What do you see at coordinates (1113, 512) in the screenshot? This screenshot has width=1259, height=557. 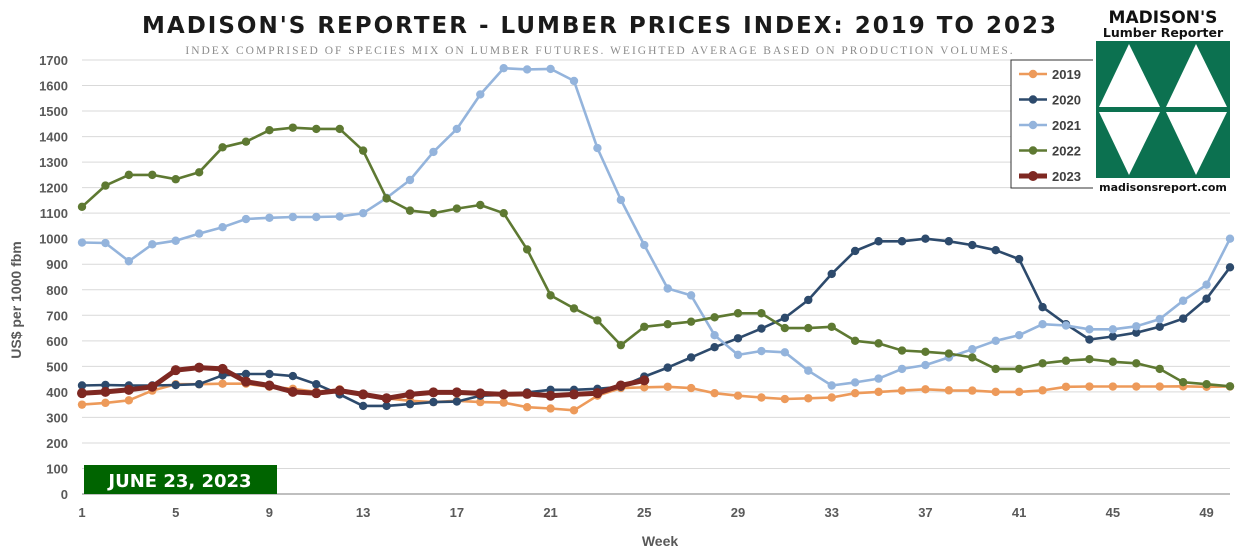 I see `x-tick-label: 45` at bounding box center [1113, 512].